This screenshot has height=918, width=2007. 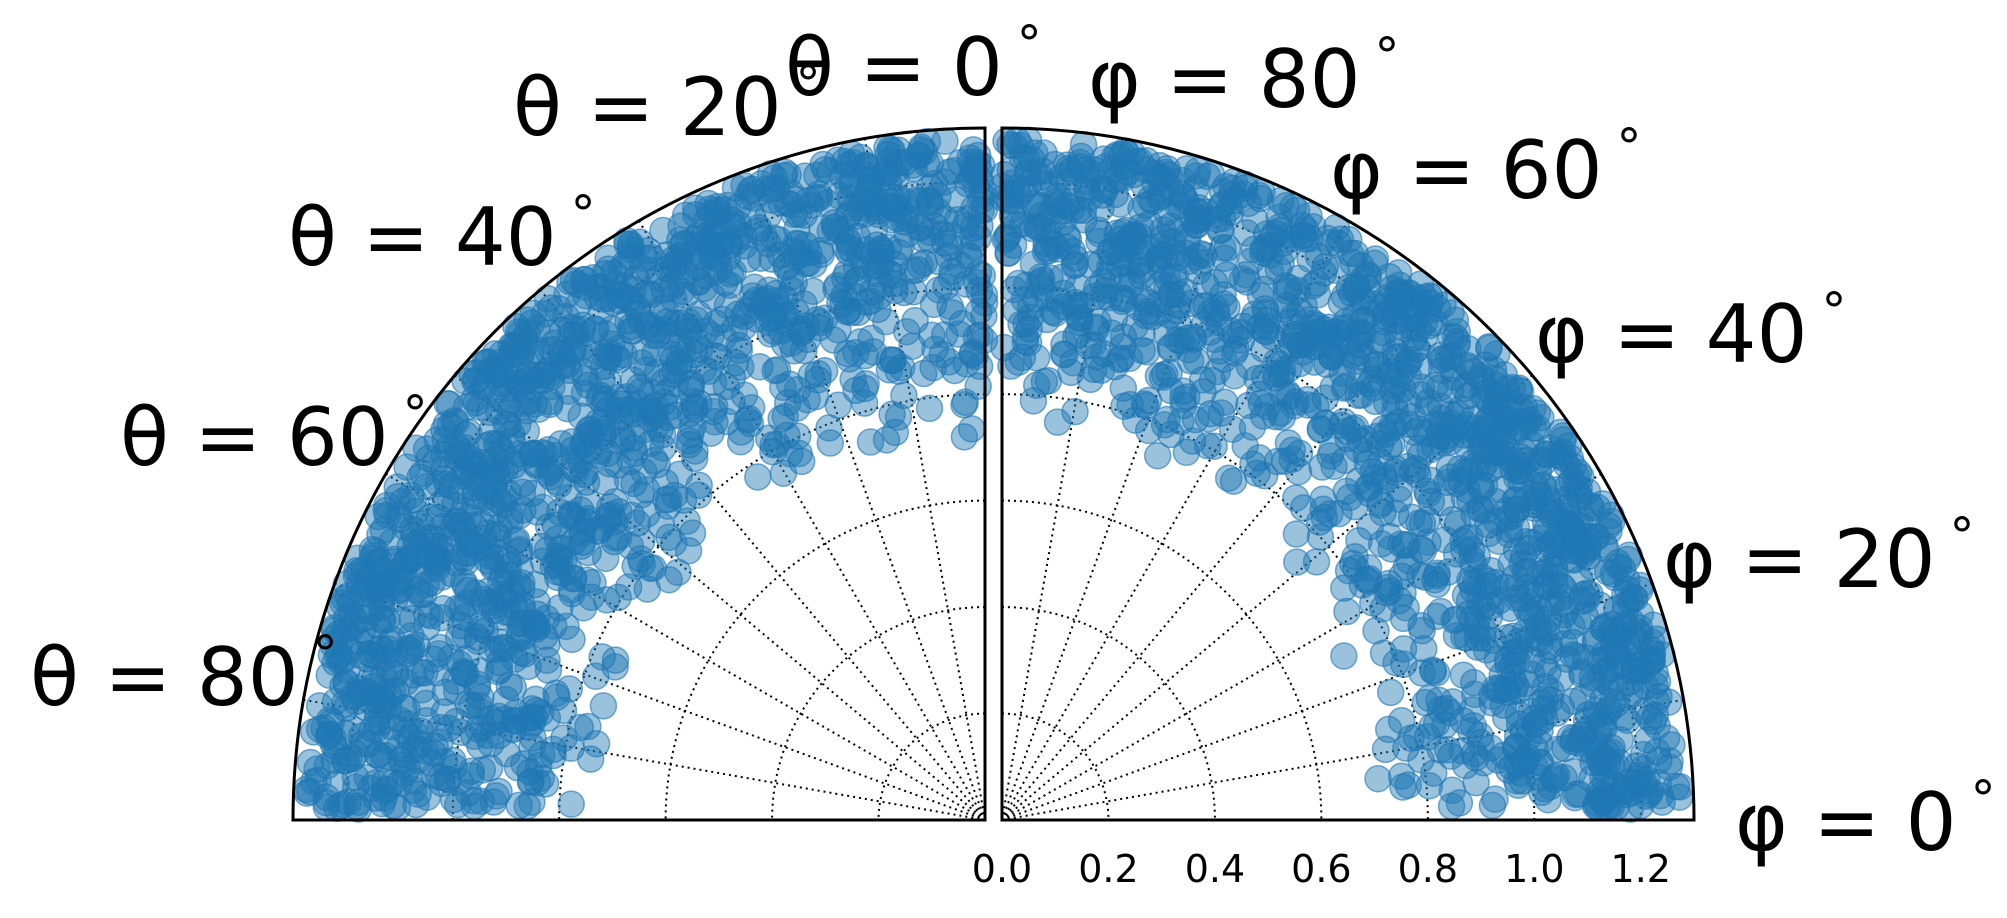 What do you see at coordinates (1865, 819) in the screenshot?
I see `right-angle-label-0: φ = 0 °` at bounding box center [1865, 819].